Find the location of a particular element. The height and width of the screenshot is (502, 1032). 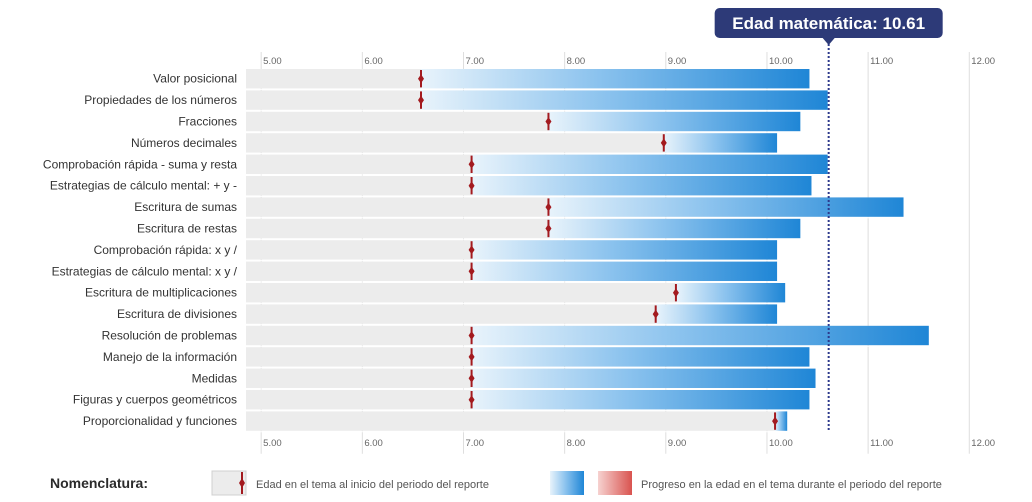

x-tick-label-top-5: 10.00 is located at coordinates (781, 61).